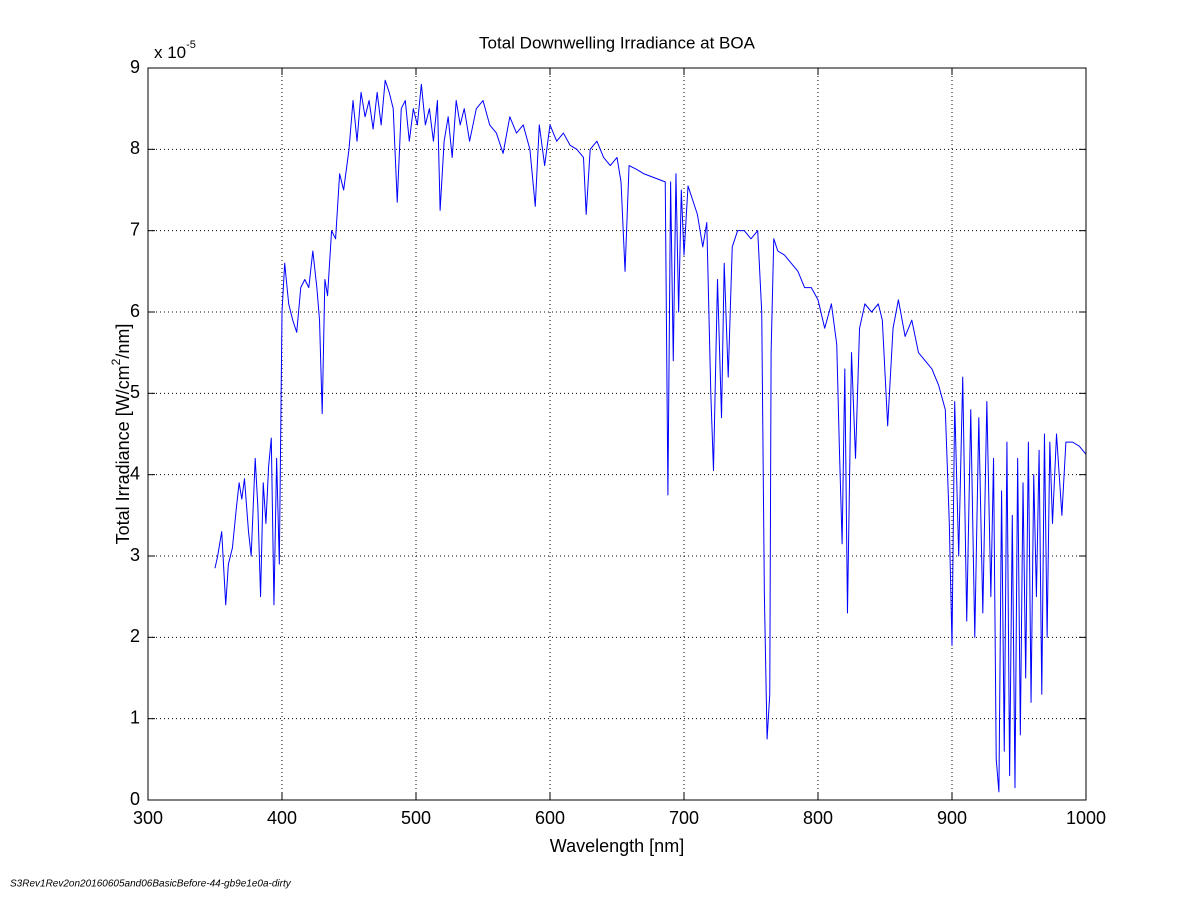  What do you see at coordinates (116, 361) in the screenshot?
I see `y-axis-label-superscript: 2` at bounding box center [116, 361].